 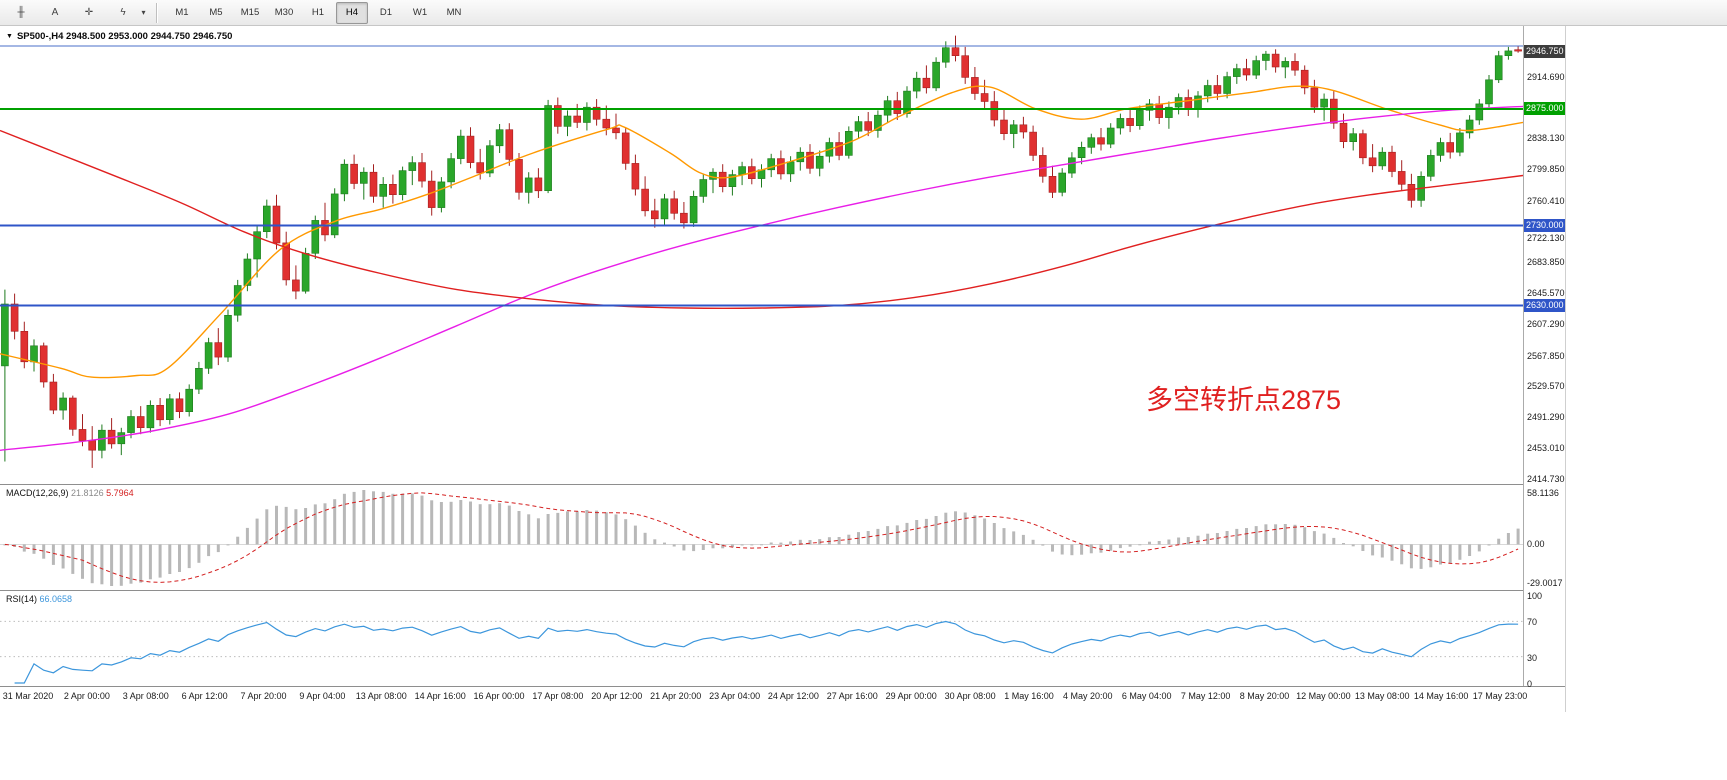 I want to click on time-axis-label: 20 Apr 12:00, so click(x=617, y=696).